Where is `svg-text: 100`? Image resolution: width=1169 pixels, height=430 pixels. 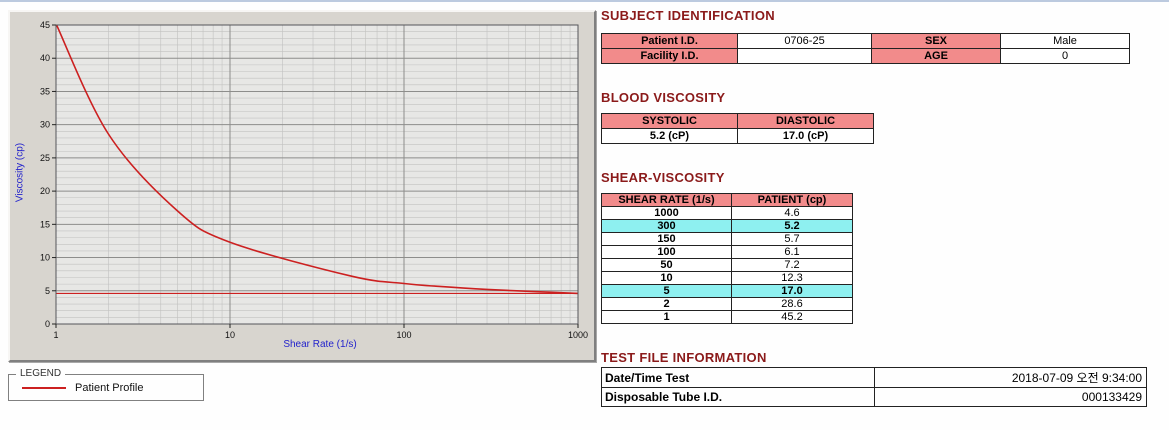
svg-text: 100 is located at coordinates (403, 335).